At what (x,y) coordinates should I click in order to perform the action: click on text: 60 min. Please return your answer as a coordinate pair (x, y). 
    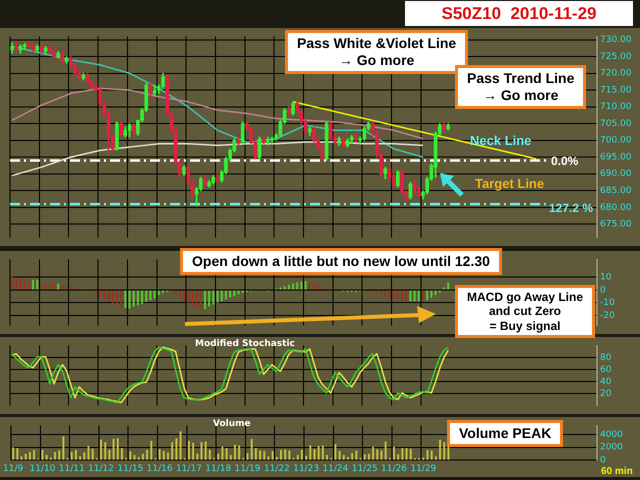
    Looking at the image, I should click on (617, 471).